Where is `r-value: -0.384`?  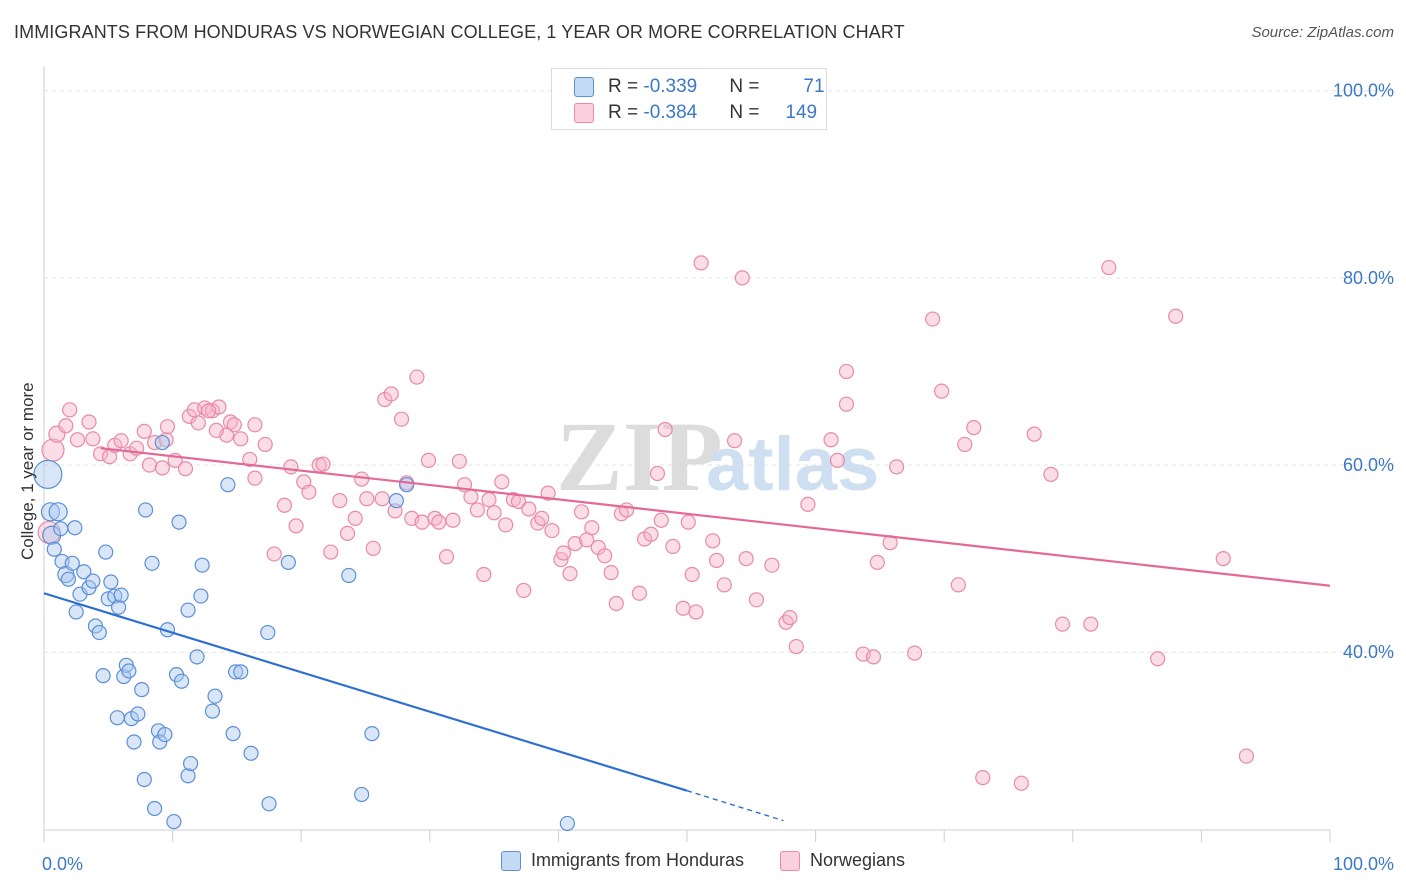
r-value: -0.384 is located at coordinates (670, 112).